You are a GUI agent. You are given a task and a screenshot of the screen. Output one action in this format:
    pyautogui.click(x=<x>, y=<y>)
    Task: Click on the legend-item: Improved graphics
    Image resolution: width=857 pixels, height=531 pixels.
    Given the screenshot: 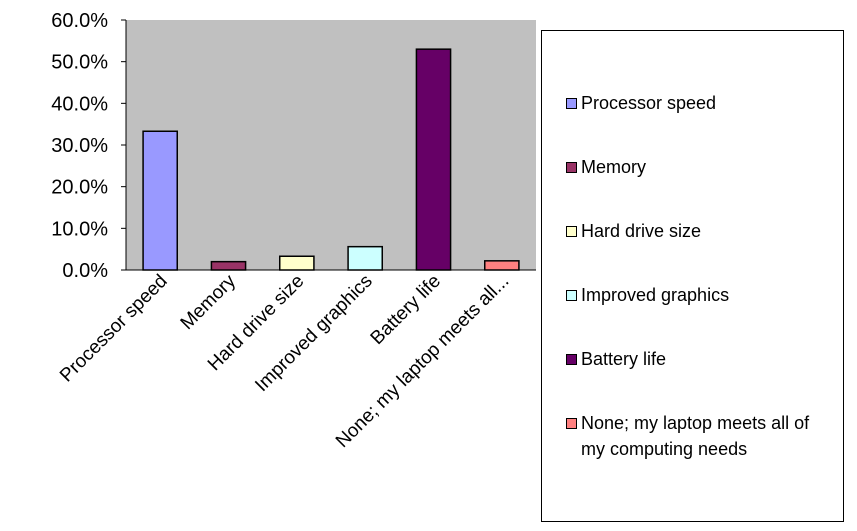 What is the action you would take?
    pyautogui.click(x=700, y=295)
    